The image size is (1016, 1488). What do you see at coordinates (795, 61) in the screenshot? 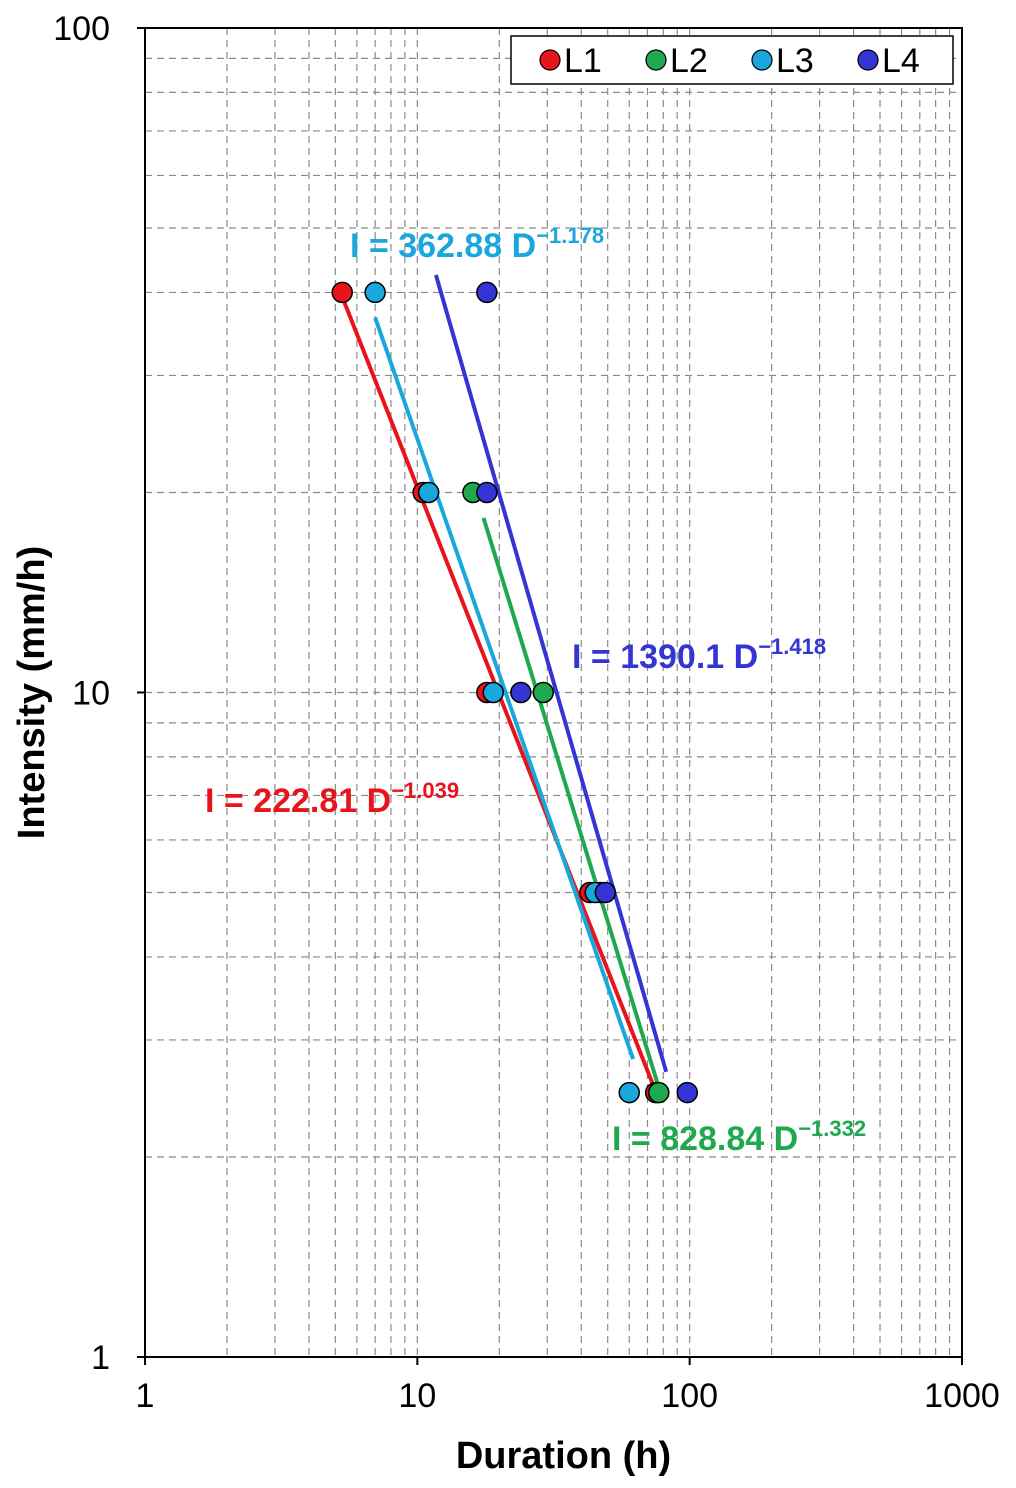
I see `legend-label-l3: L3` at bounding box center [795, 61].